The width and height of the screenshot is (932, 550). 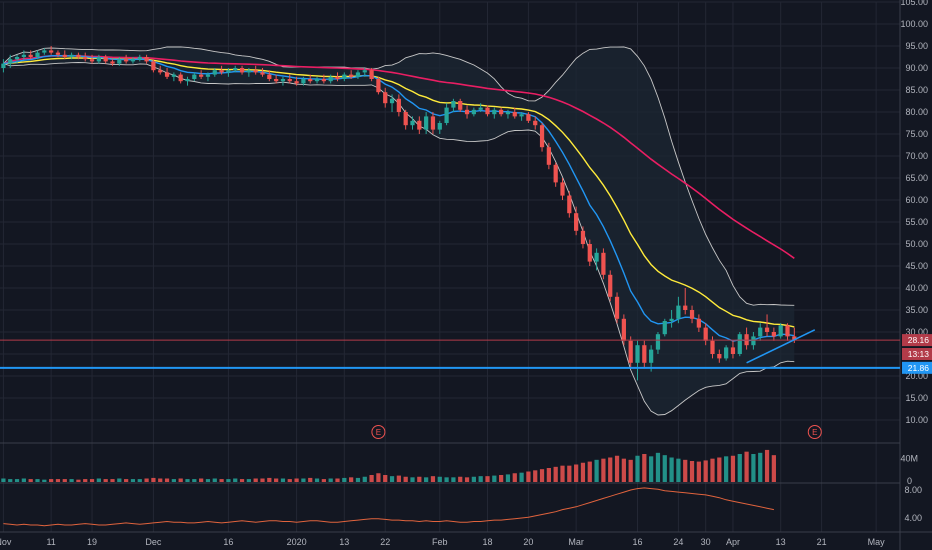 I want to click on time-tick-label: 16, so click(x=228, y=542).